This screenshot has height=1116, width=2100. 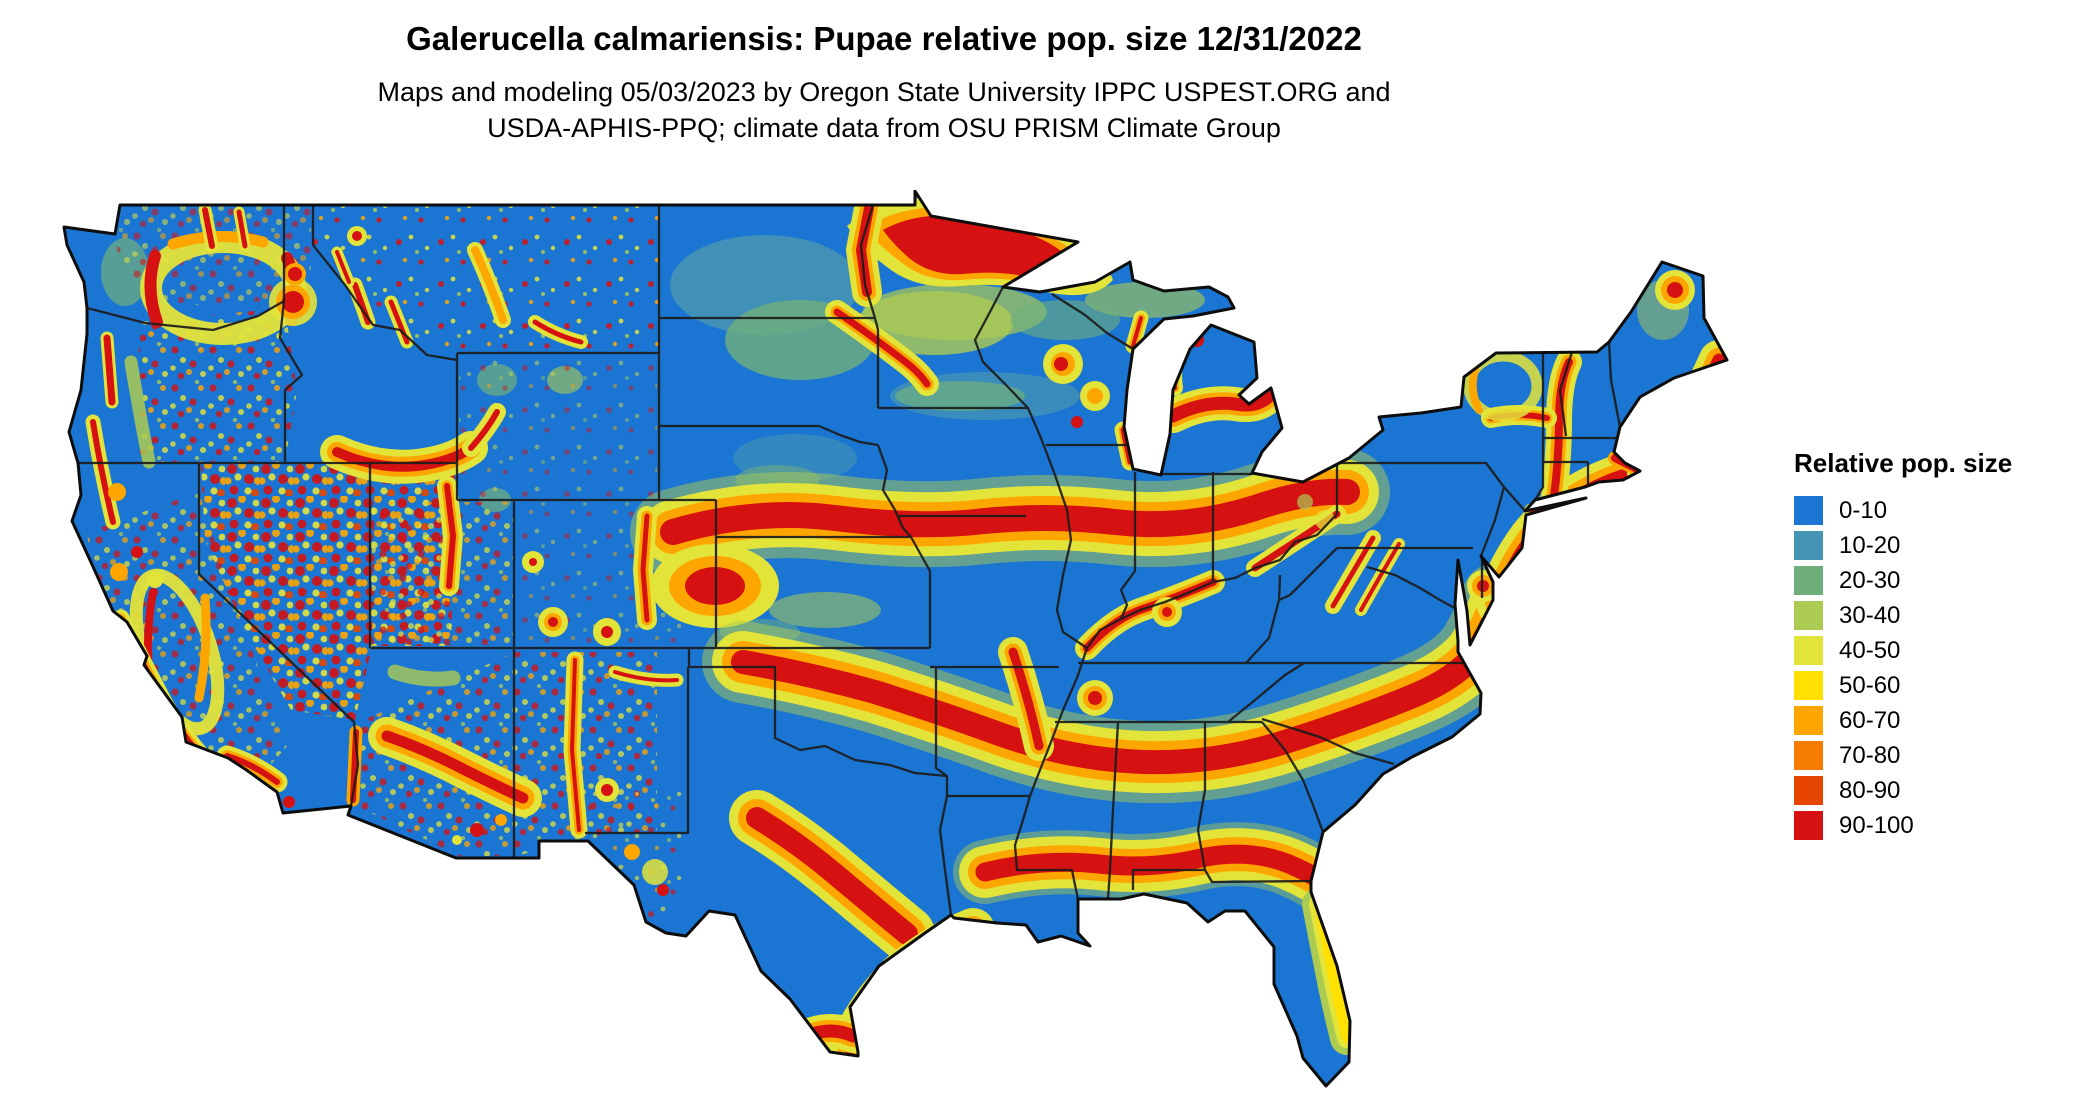 What do you see at coordinates (1162, 873) in the screenshot?
I see `gulf-band` at bounding box center [1162, 873].